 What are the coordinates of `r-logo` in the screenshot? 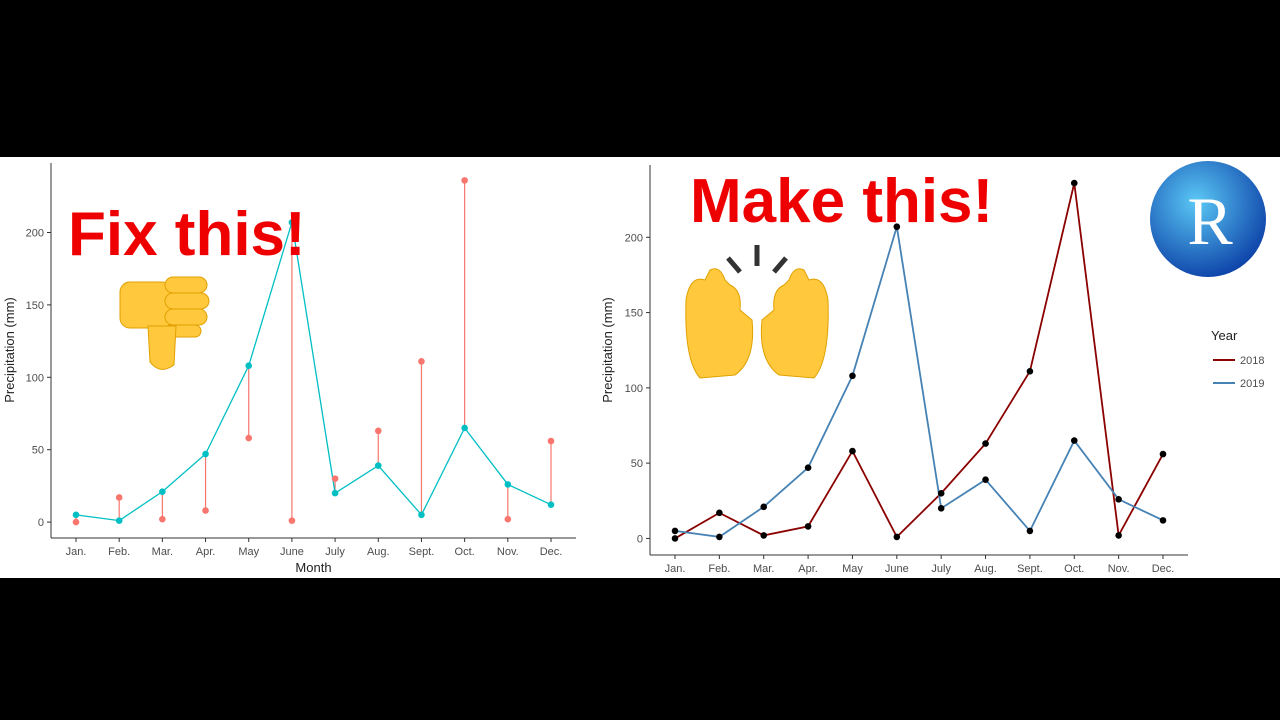 It's located at (1208, 219).